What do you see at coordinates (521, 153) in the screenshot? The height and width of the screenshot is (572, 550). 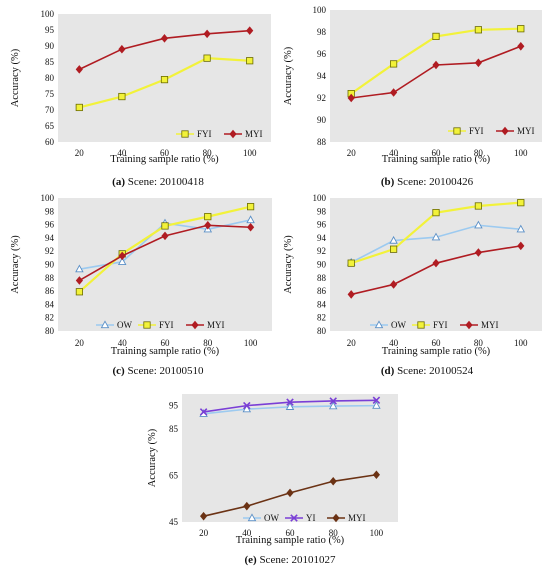 I see `x-tick-label: 100` at bounding box center [521, 153].